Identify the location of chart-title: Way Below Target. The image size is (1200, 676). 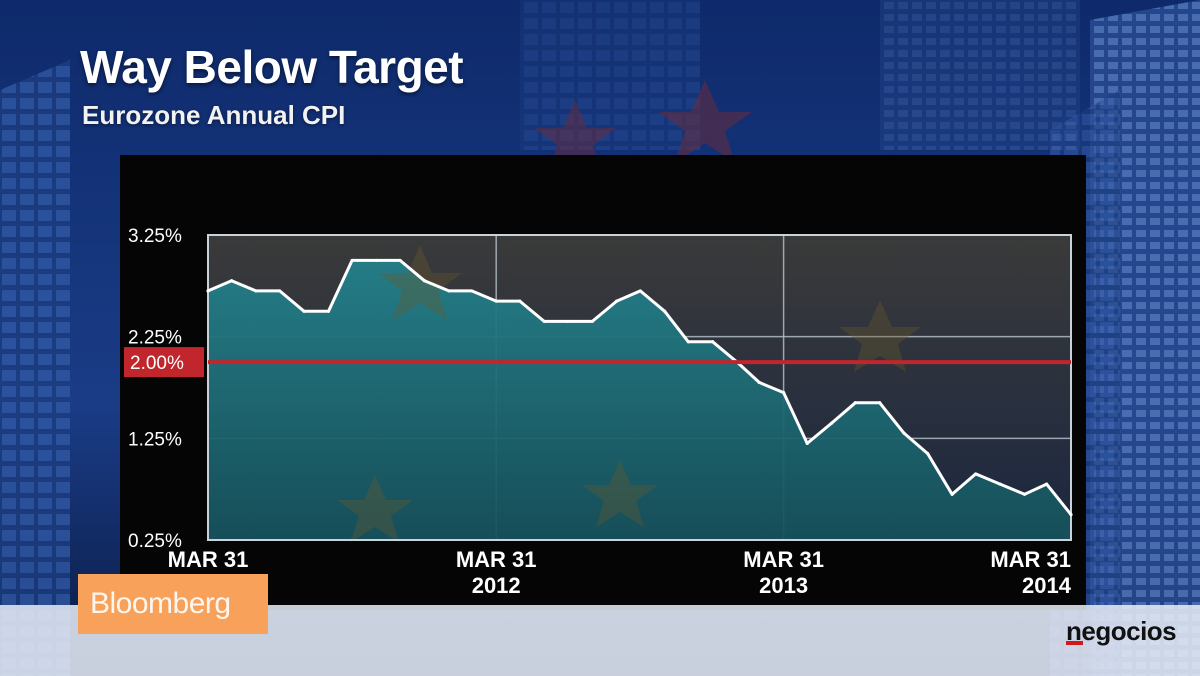
(272, 67).